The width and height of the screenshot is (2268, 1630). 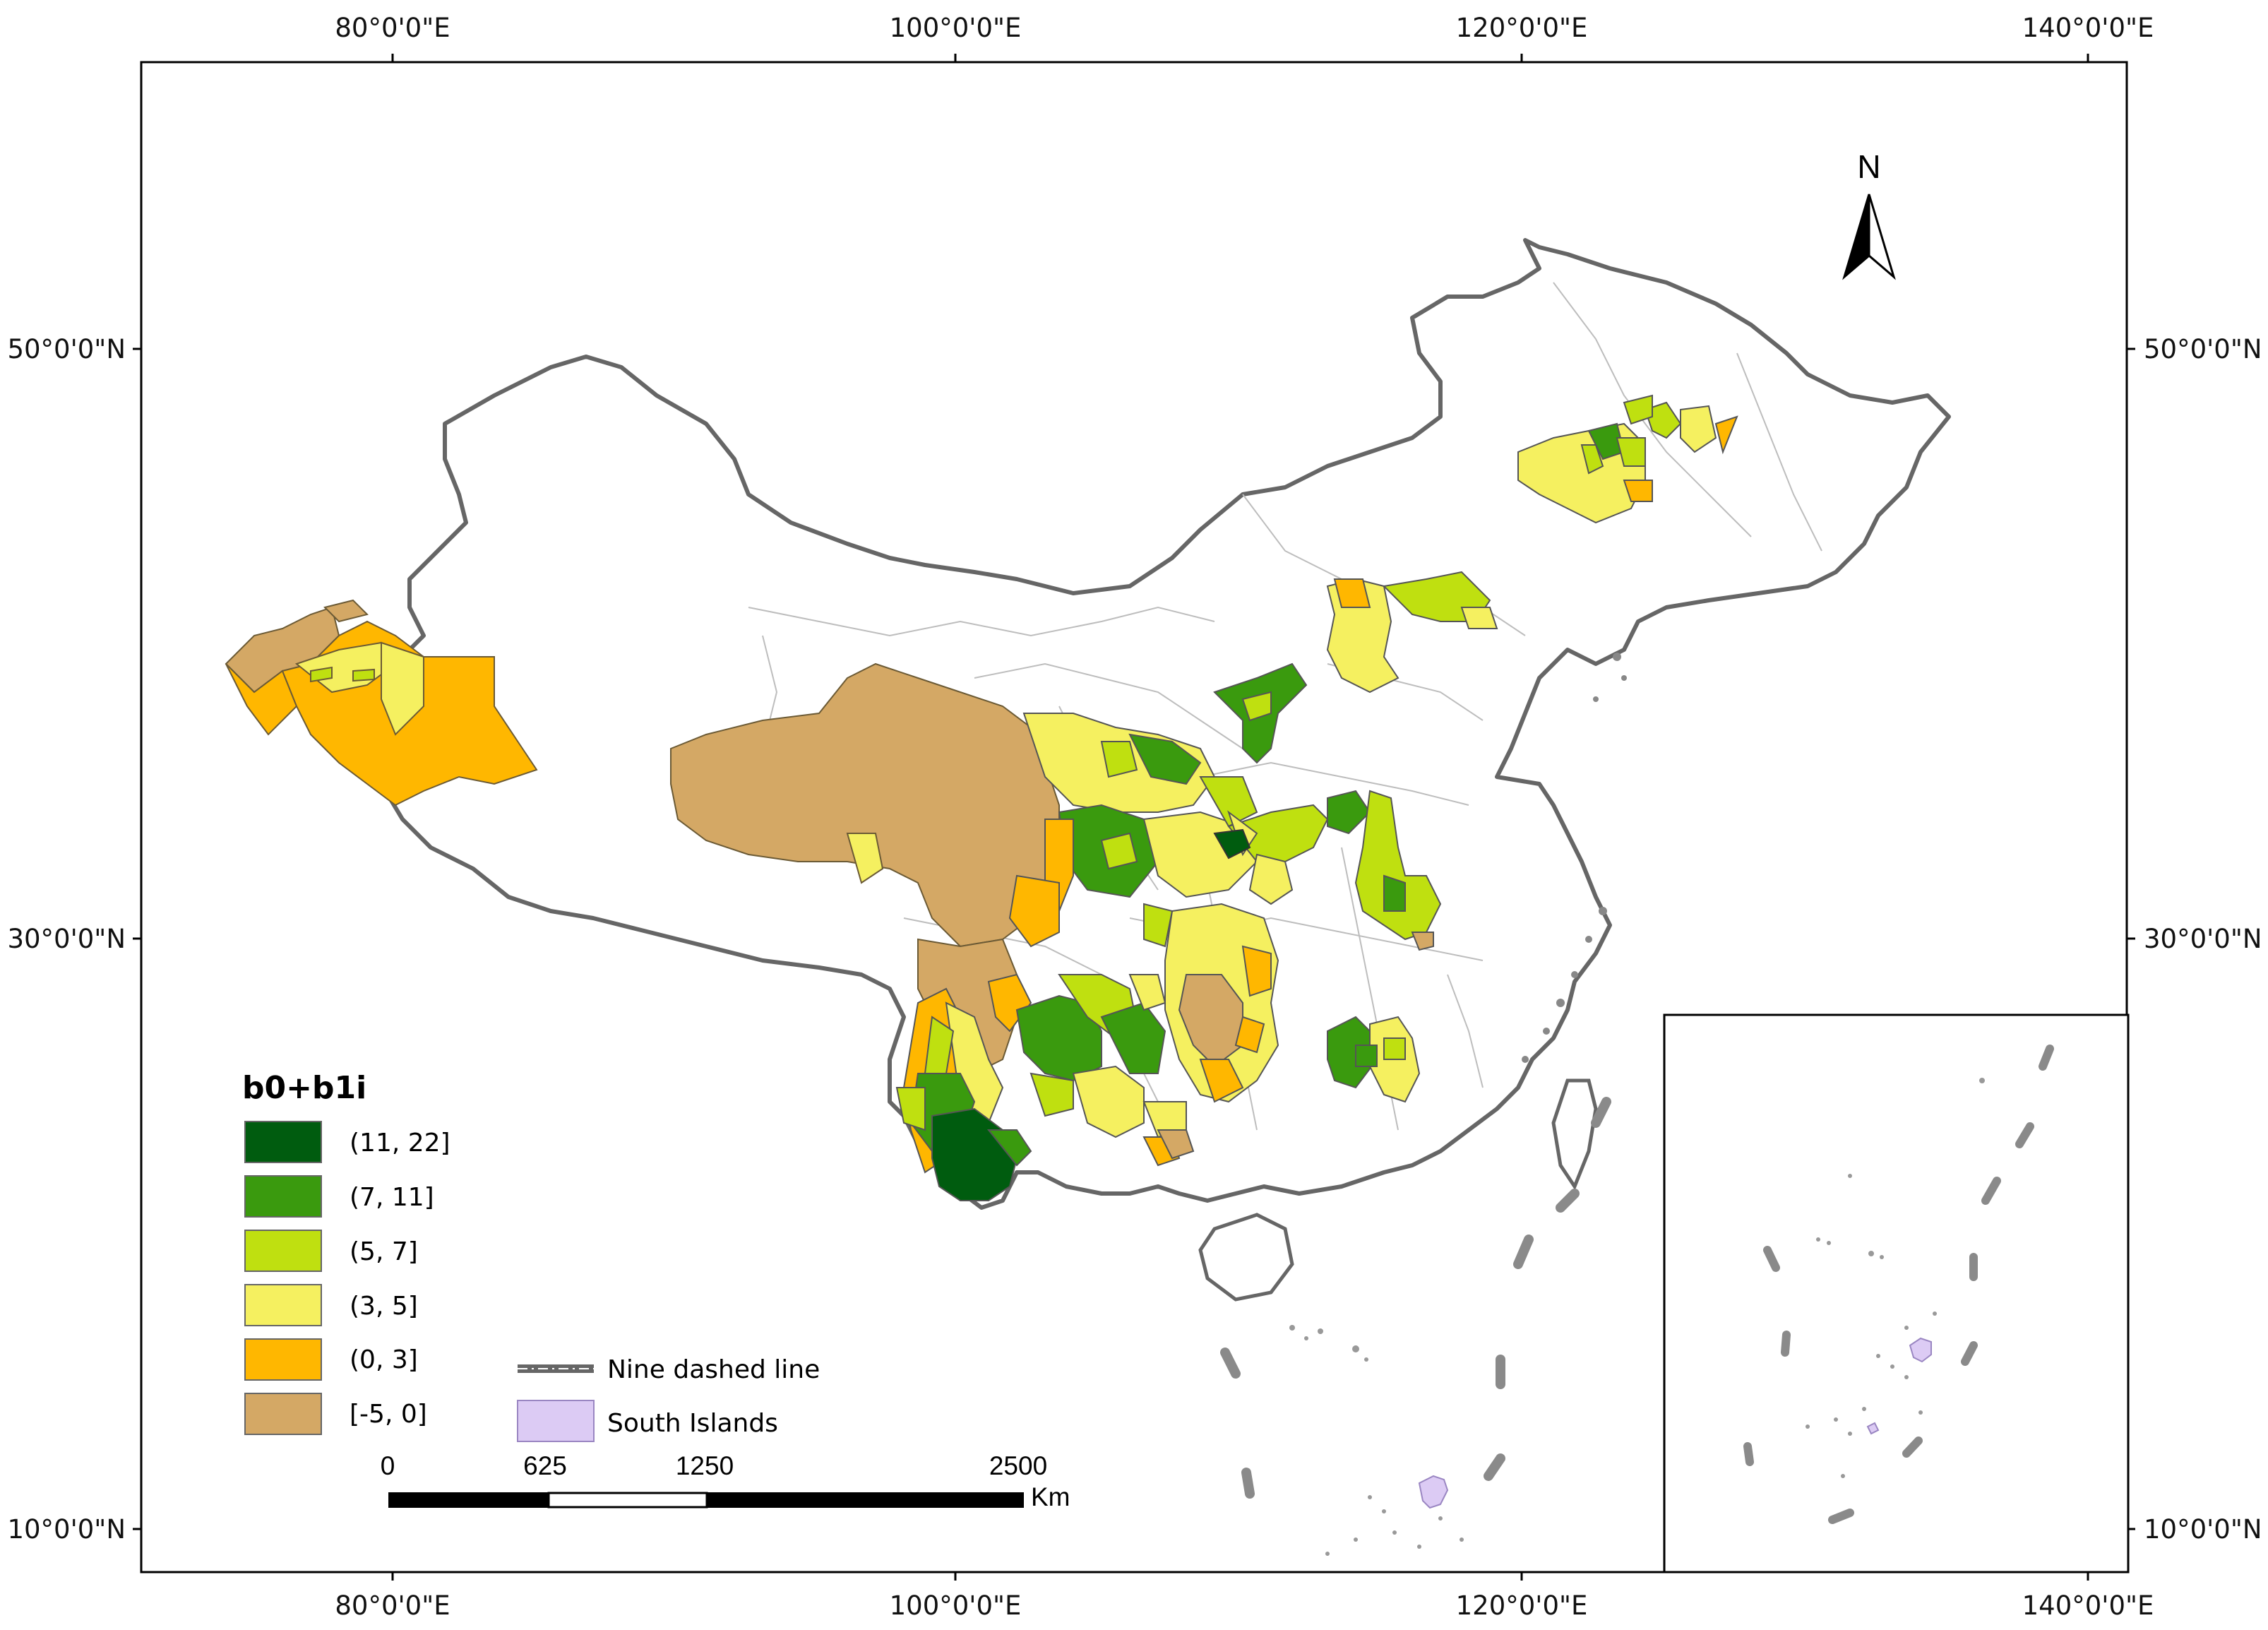 I want to click on legend-label-1: (11, 22], so click(x=400, y=1143).